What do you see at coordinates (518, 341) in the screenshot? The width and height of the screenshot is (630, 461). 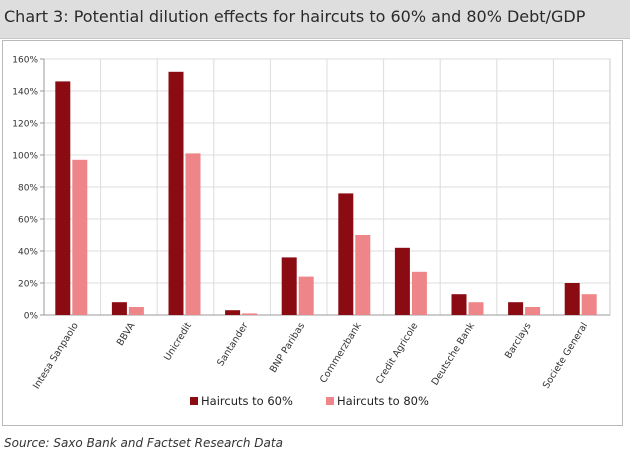 I see `x-tick-label: Barclays` at bounding box center [518, 341].